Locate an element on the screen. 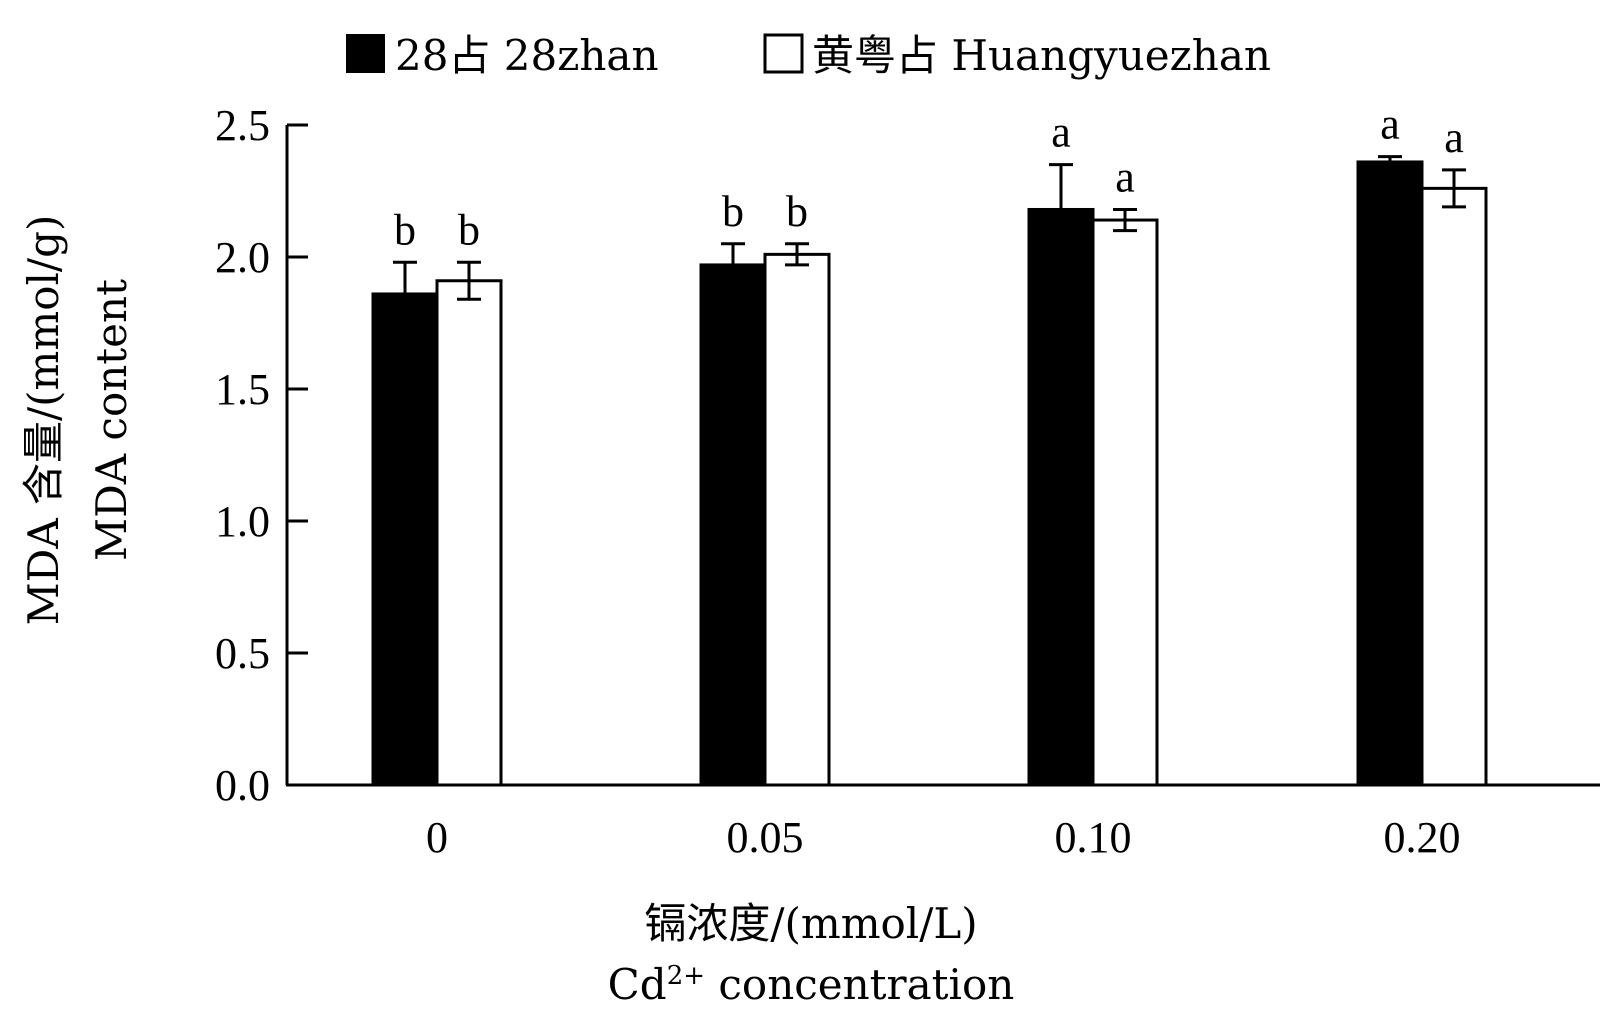 This screenshot has height=1029, width=1622. y-ticks: 0.0 0.5 1.0 1.5 2.0 2.5 is located at coordinates (261, 455).